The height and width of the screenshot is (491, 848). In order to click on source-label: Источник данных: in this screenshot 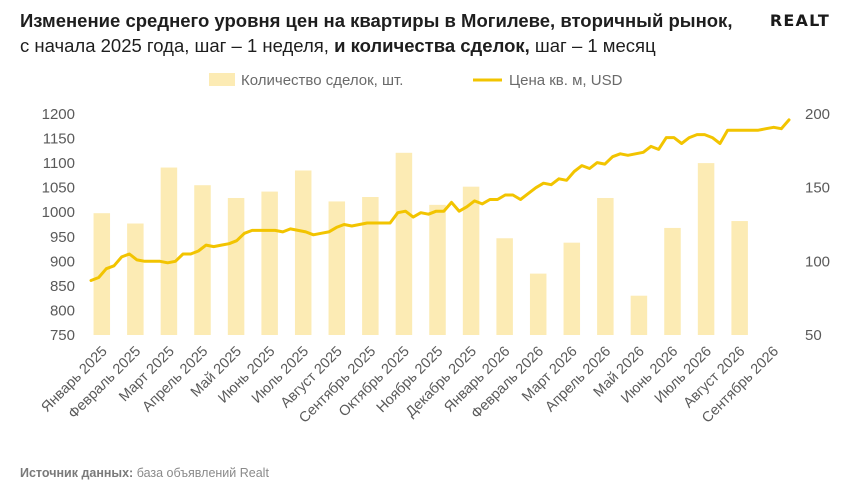, I will do `click(77, 473)`.